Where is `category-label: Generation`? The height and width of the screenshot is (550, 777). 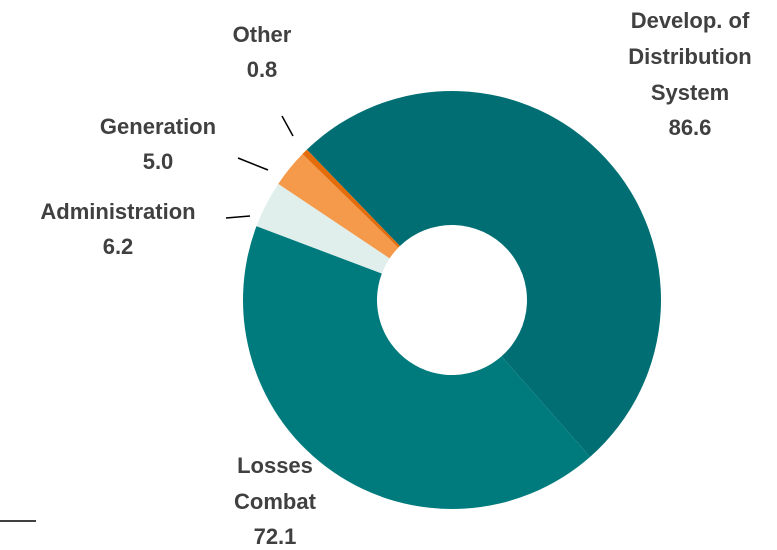 category-label: Generation is located at coordinates (158, 126).